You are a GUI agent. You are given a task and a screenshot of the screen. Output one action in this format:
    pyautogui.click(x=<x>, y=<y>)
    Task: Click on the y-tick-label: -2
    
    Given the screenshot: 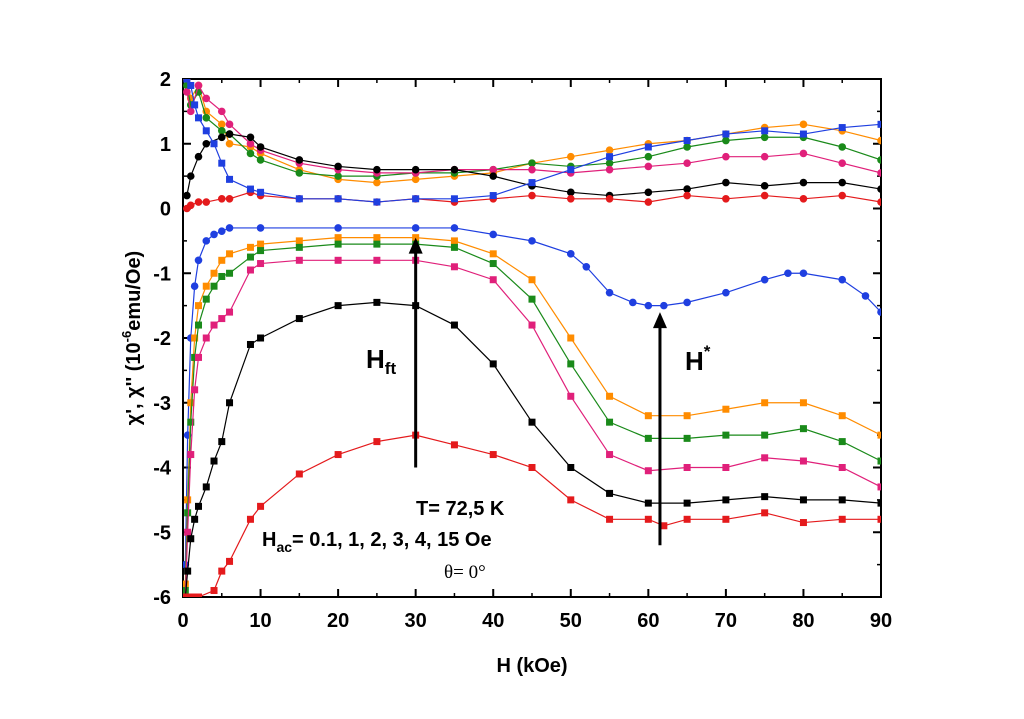 What is the action you would take?
    pyautogui.click(x=162, y=339)
    